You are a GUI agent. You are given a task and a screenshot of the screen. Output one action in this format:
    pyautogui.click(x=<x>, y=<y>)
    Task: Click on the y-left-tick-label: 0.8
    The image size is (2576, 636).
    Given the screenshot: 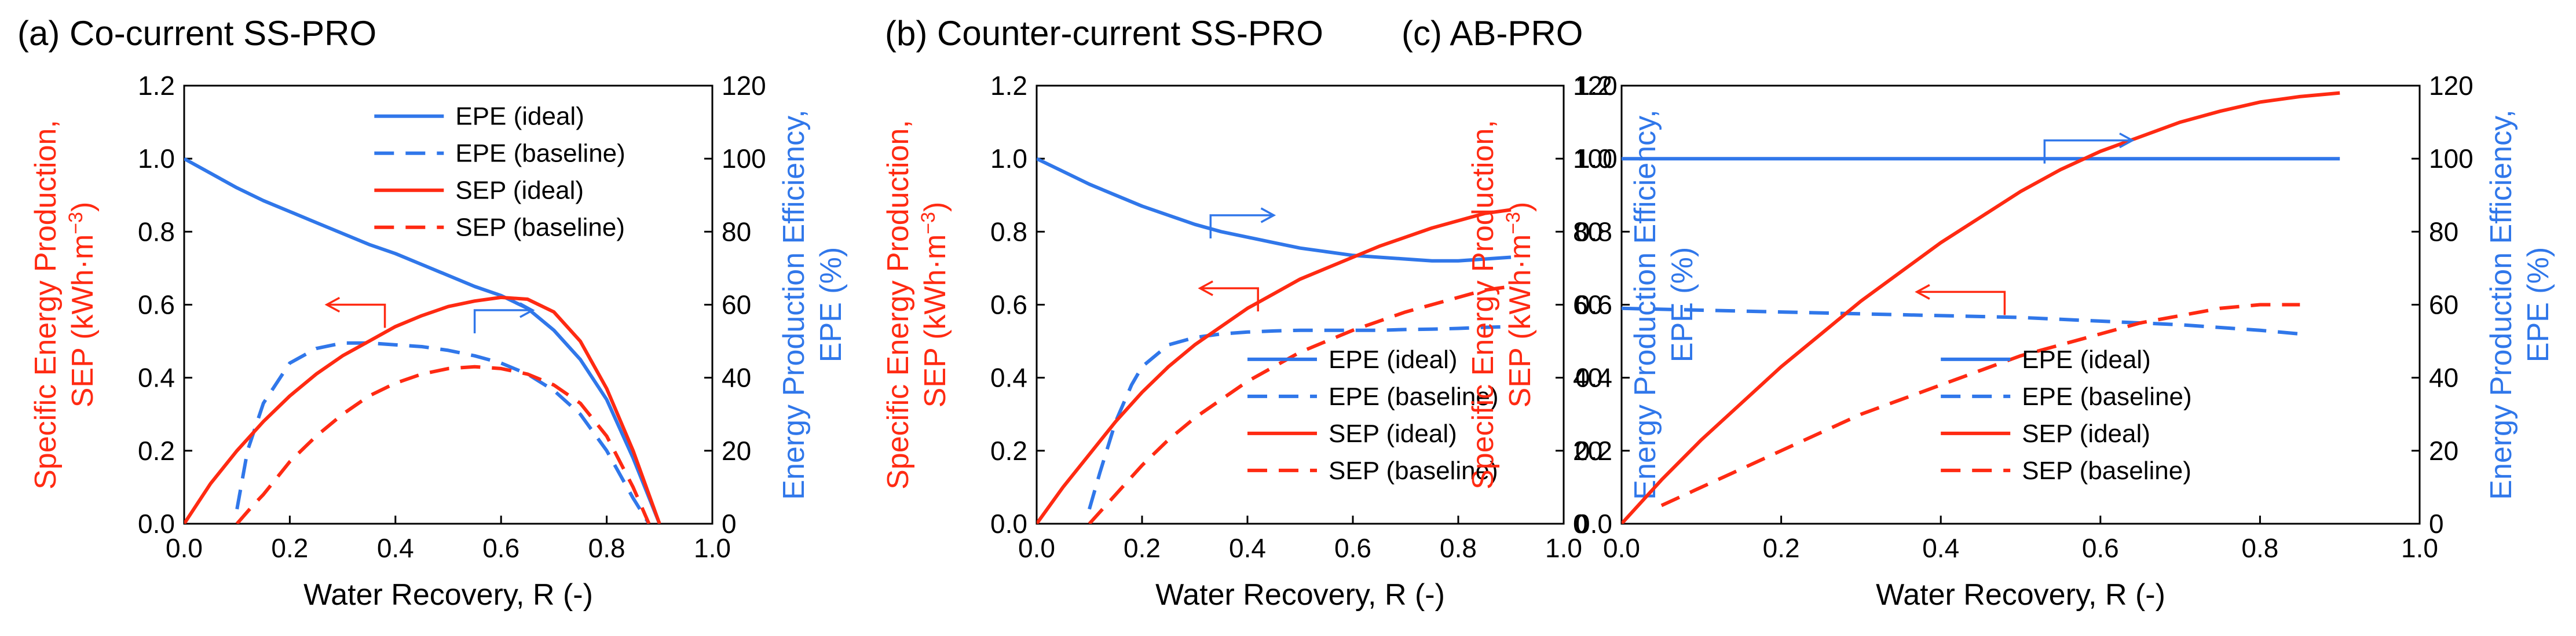 What is the action you would take?
    pyautogui.click(x=156, y=231)
    